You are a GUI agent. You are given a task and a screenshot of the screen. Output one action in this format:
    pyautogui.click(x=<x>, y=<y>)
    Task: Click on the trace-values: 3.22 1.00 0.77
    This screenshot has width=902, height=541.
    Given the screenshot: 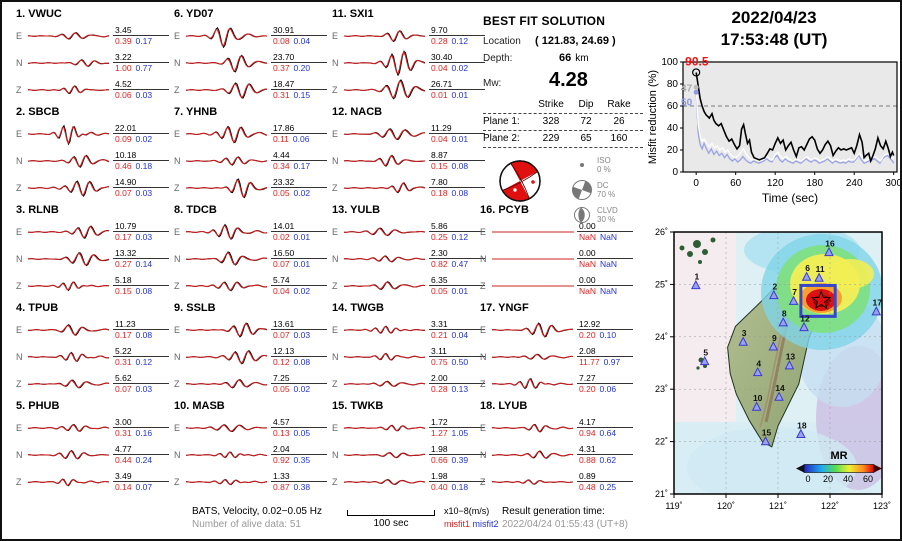 What is the action you would take?
    pyautogui.click(x=141, y=62)
    